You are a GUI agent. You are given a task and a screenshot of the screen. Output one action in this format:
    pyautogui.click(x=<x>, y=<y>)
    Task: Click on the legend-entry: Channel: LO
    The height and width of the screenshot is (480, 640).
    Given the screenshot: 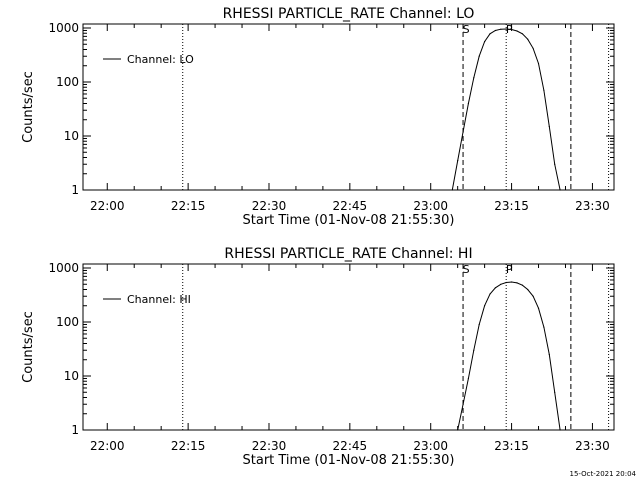 What is the action you would take?
    pyautogui.click(x=160, y=59)
    